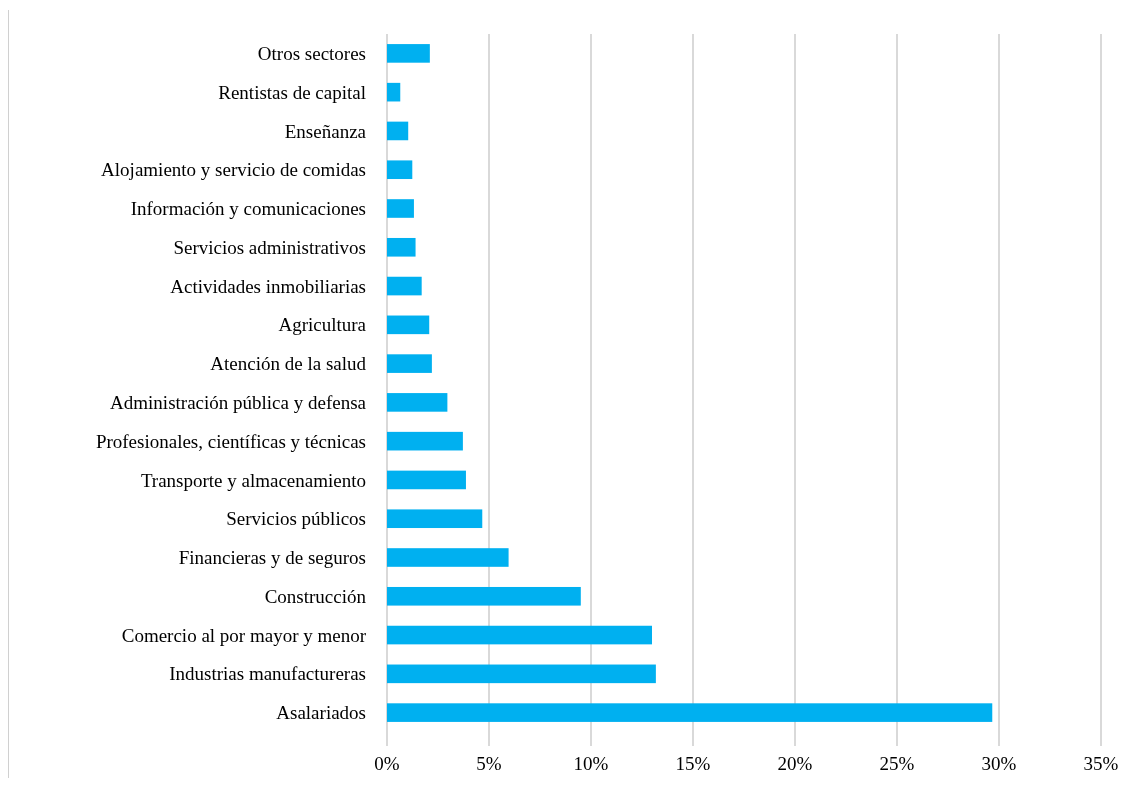 This screenshot has width=1145, height=786. What do you see at coordinates (591, 763) in the screenshot?
I see `x-tick-label: 10%` at bounding box center [591, 763].